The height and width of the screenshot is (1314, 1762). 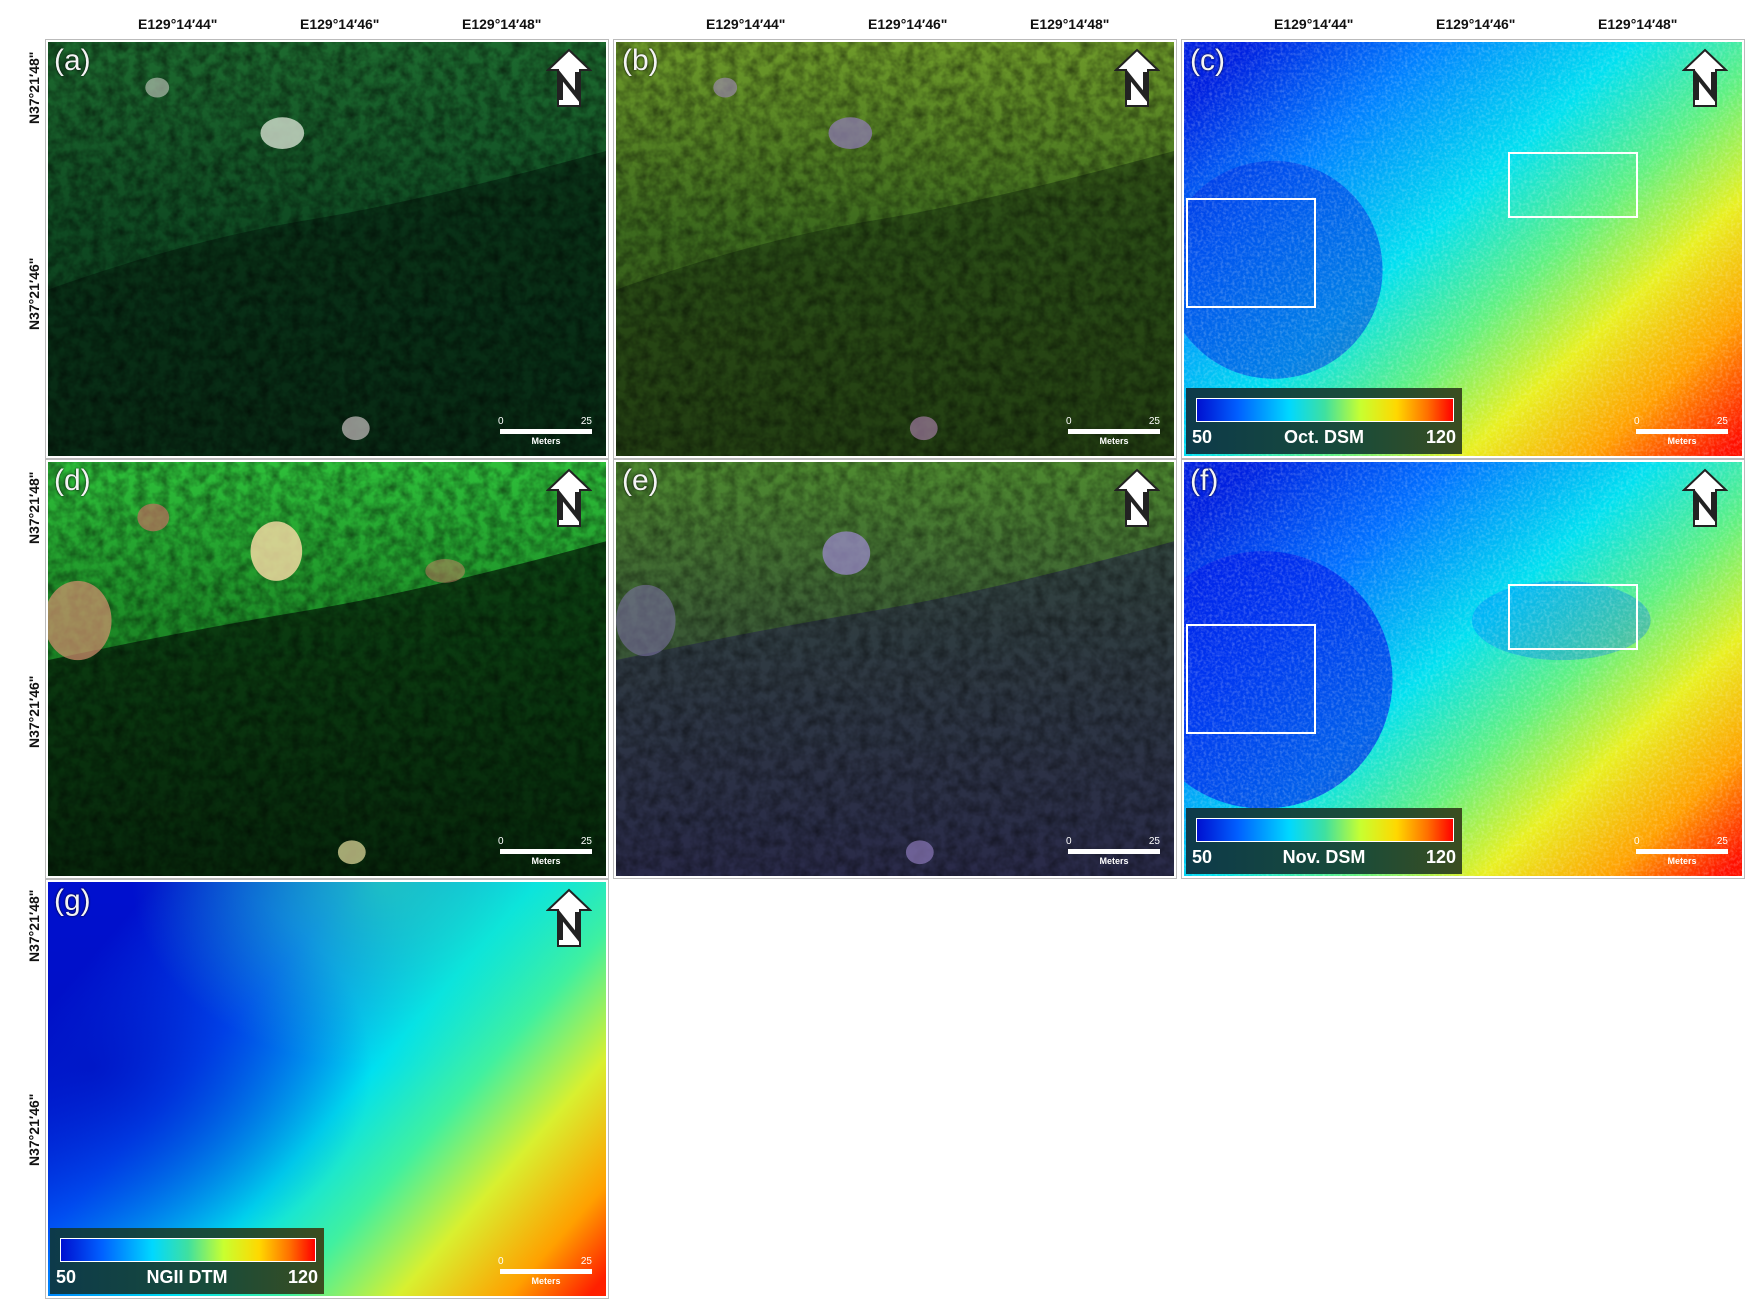 I want to click on map-panel-e: (e) 0 25 Meters, so click(x=895, y=669).